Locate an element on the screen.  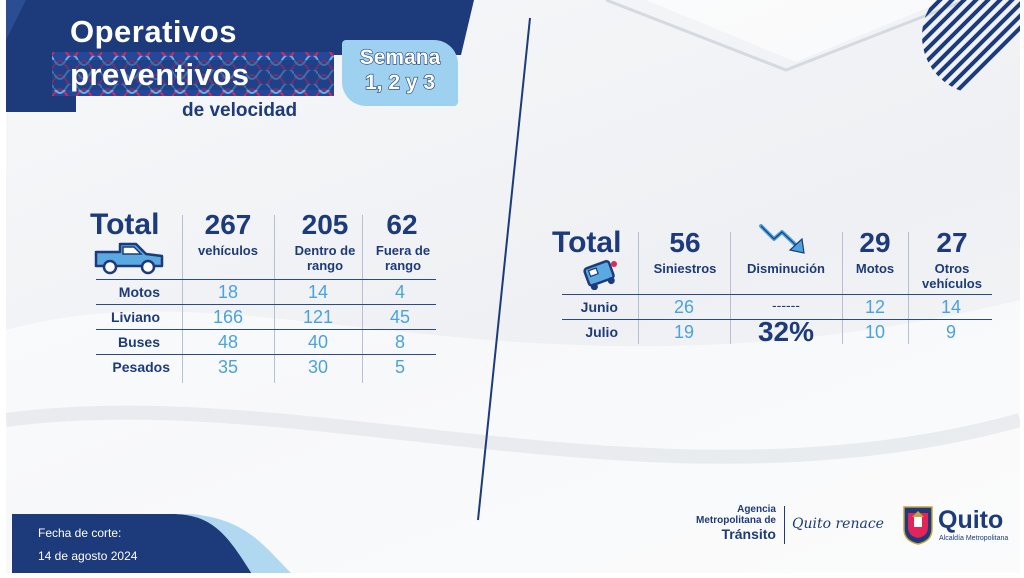
speed-col-label-out-of-range: Fuera de rango is located at coordinates (403, 258).